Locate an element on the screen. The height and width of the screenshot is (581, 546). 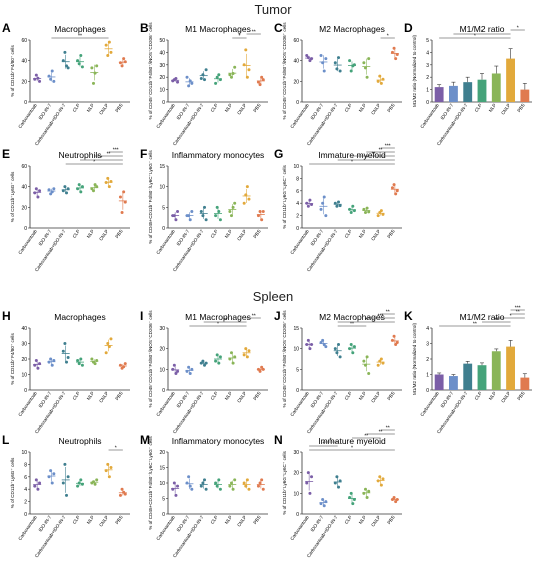
y-axis-label: % of CD45⁺CD11b⁺F4/80⁺/iNOS⁺CD206⁻ cells is located at coordinates (150, 71).